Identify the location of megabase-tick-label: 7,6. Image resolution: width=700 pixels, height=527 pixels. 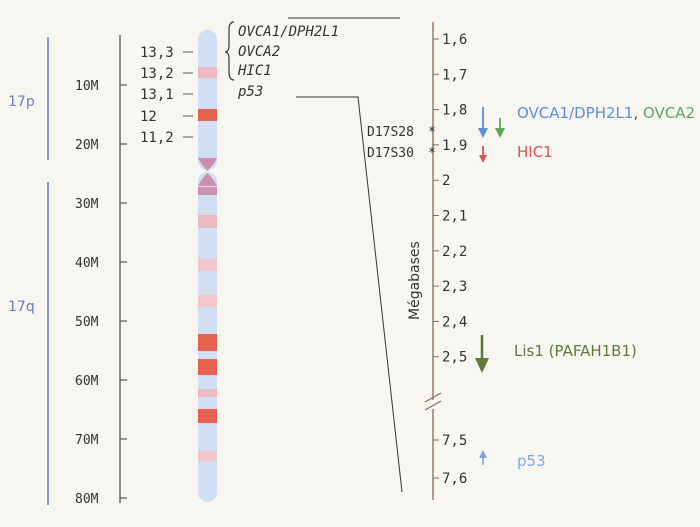
(454, 479).